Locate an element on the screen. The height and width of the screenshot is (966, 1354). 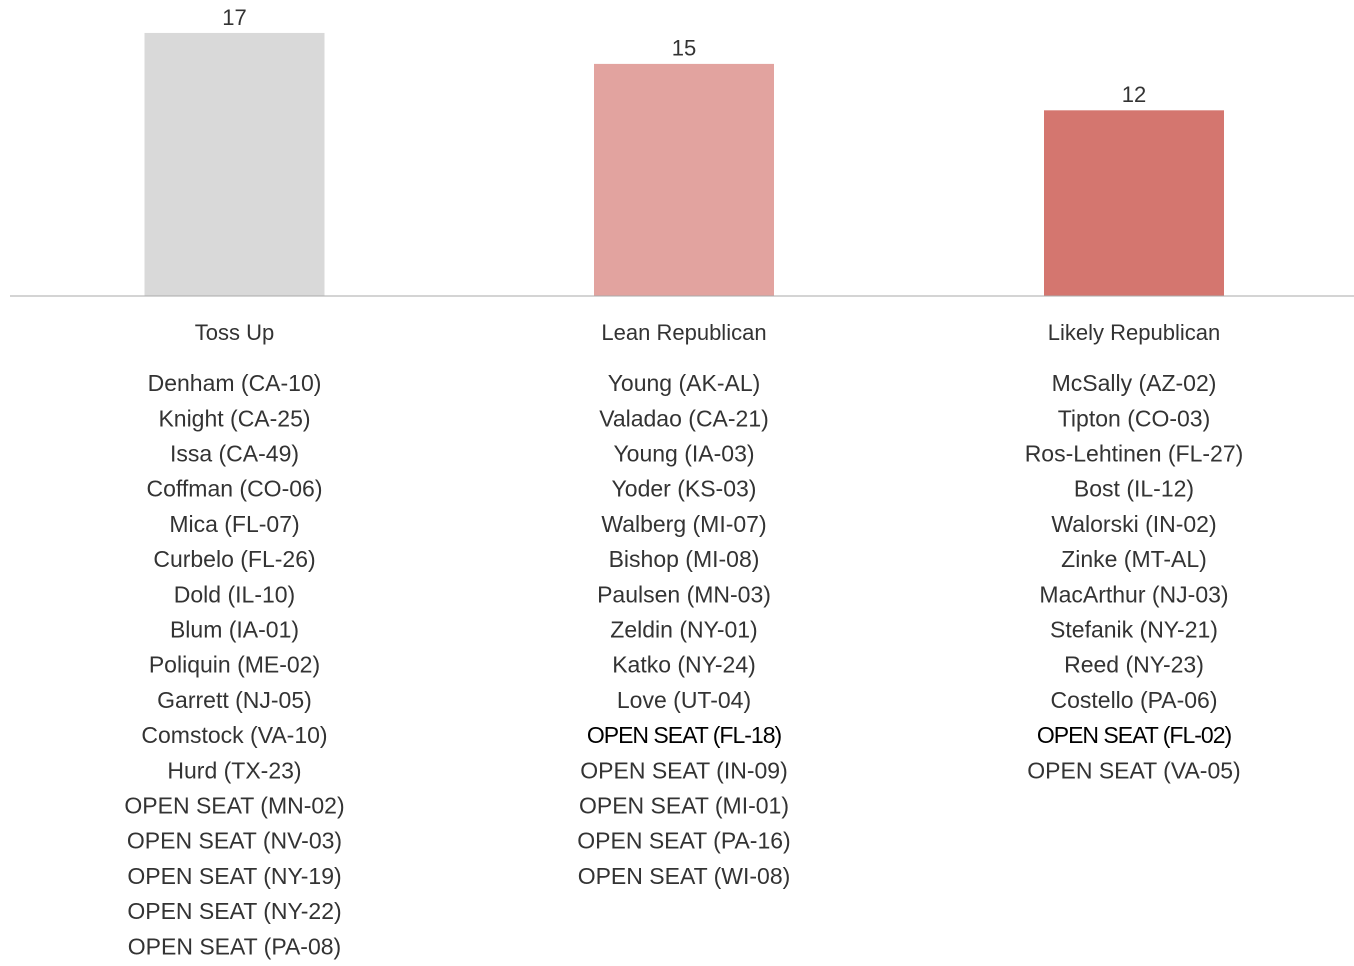
seat-item: OPEN SEAT (MN-02) is located at coordinates (234, 805).